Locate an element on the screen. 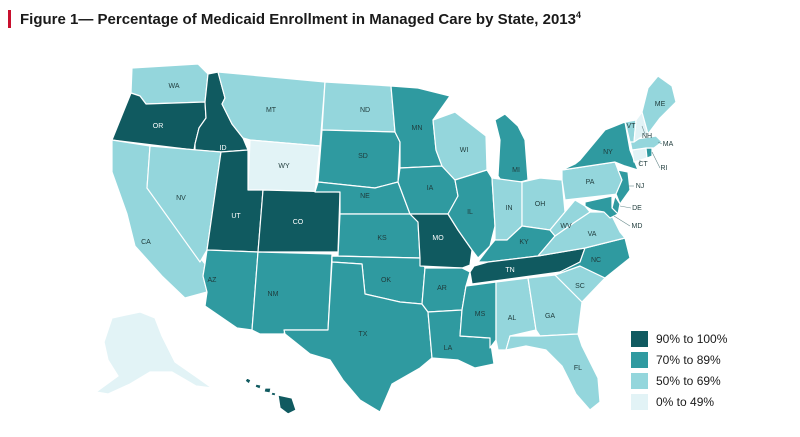  state-label-ky: KY is located at coordinates (524, 242).